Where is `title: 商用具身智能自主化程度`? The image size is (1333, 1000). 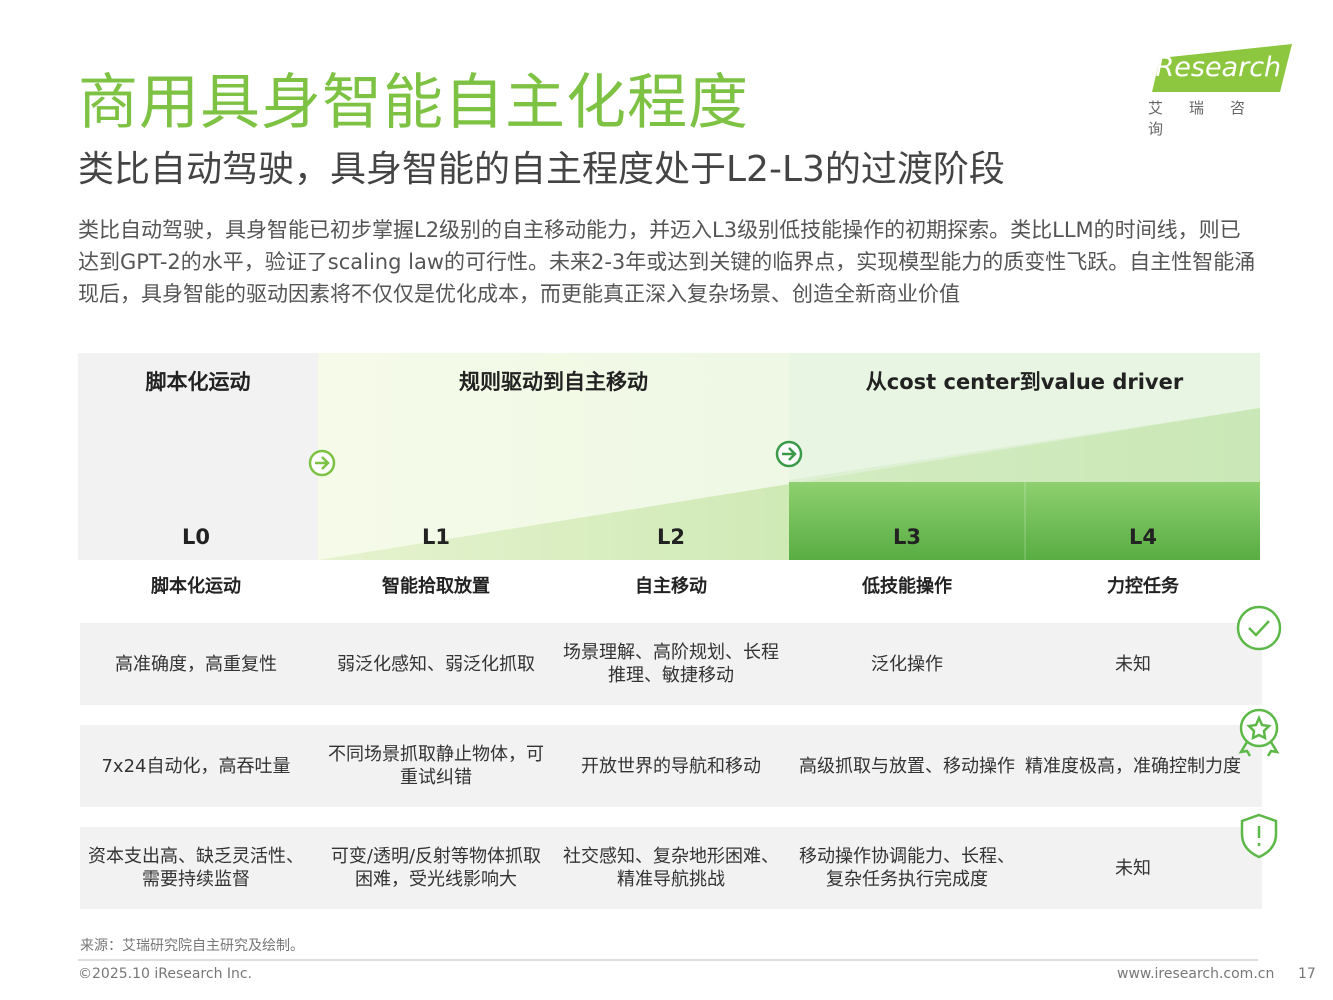
title: 商用具身智能自主化程度 is located at coordinates (413, 103).